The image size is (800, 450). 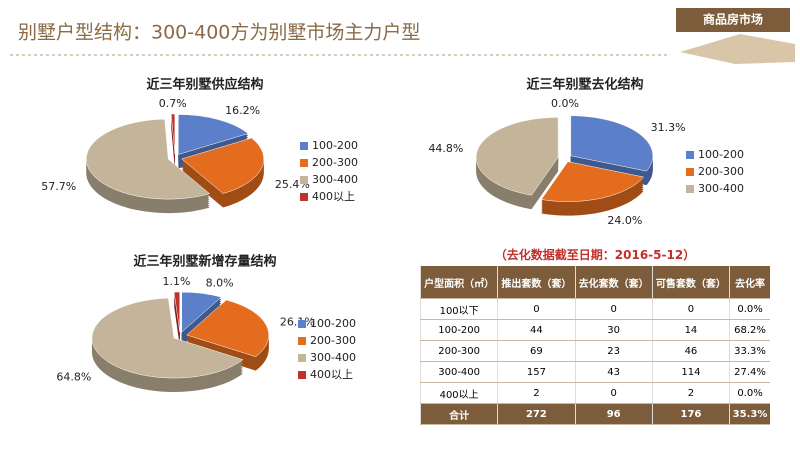 What do you see at coordinates (536, 330) in the screenshot?
I see `table-cell: 44` at bounding box center [536, 330].